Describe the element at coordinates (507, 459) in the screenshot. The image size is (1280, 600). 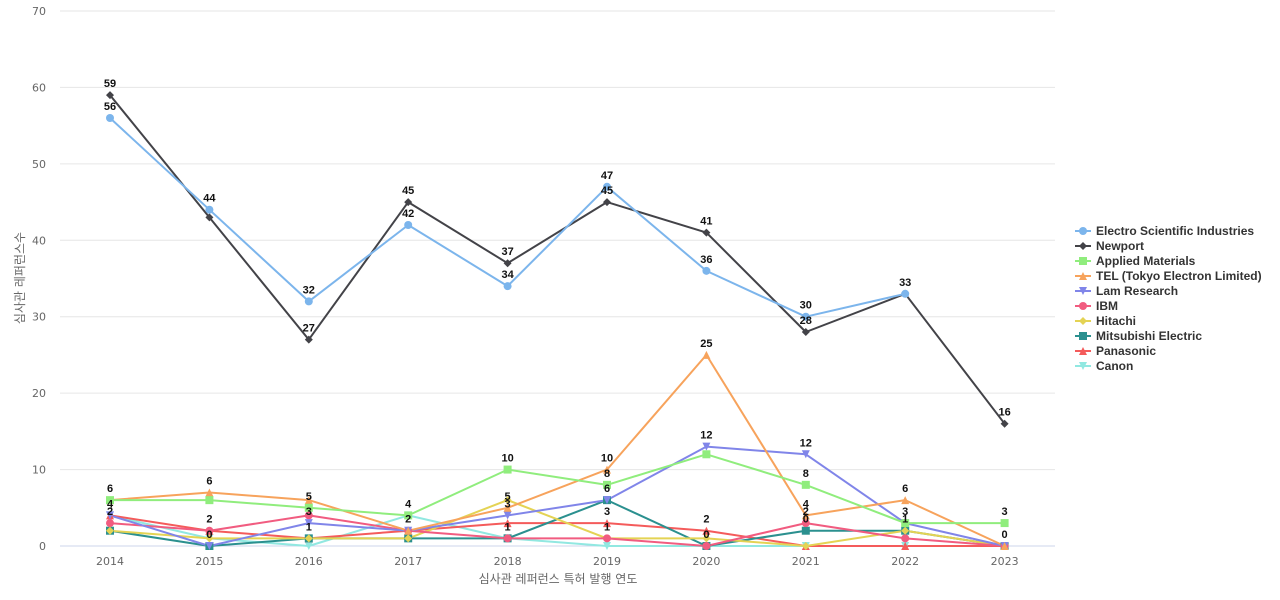
I see `data-label: 10` at that location.